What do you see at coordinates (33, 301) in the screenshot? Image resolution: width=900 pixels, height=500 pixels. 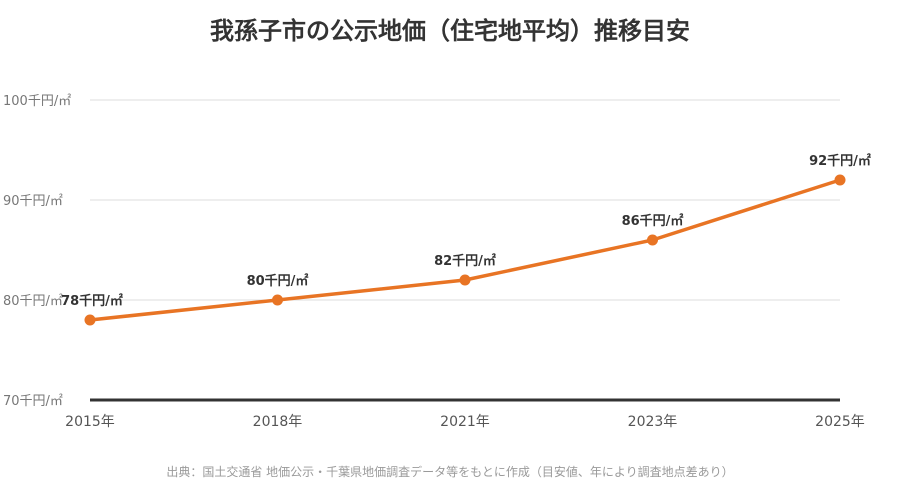 I see `y-tick-label: 80千円/㎡` at bounding box center [33, 301].